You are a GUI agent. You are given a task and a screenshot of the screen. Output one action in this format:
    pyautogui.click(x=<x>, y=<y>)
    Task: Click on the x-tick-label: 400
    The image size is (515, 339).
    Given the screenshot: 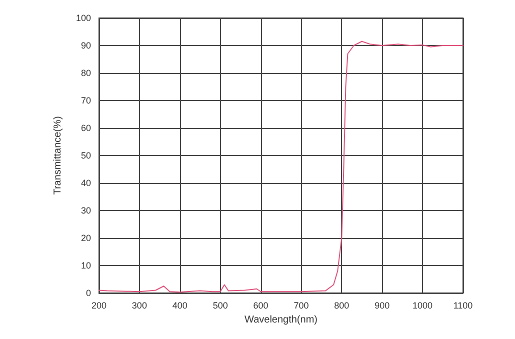 What is the action you would take?
    pyautogui.click(x=180, y=305)
    